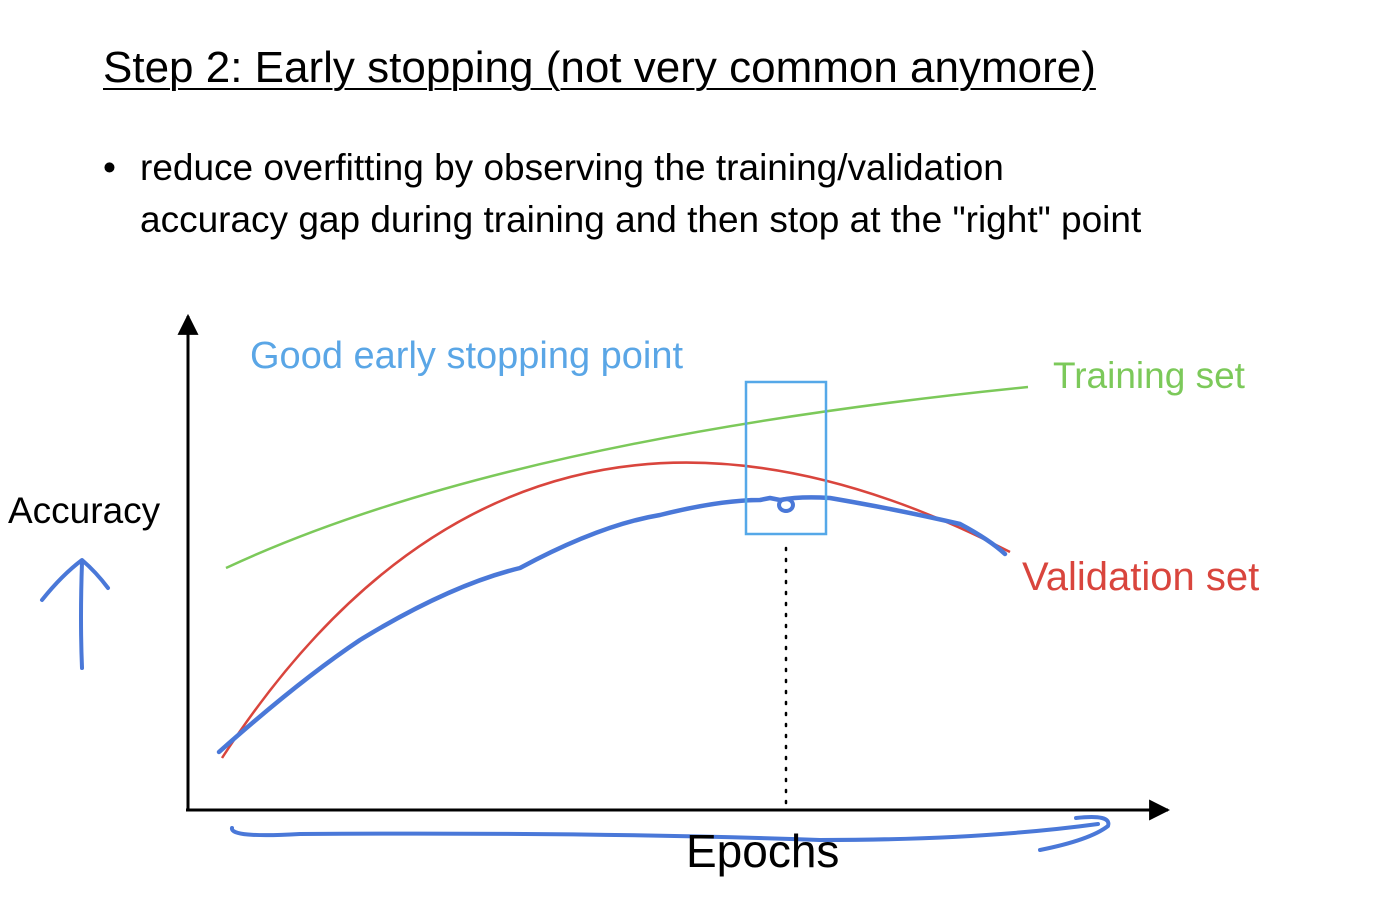 The height and width of the screenshot is (900, 1398). I want to click on accuracy-up-arrow-annotation, so click(81, 615).